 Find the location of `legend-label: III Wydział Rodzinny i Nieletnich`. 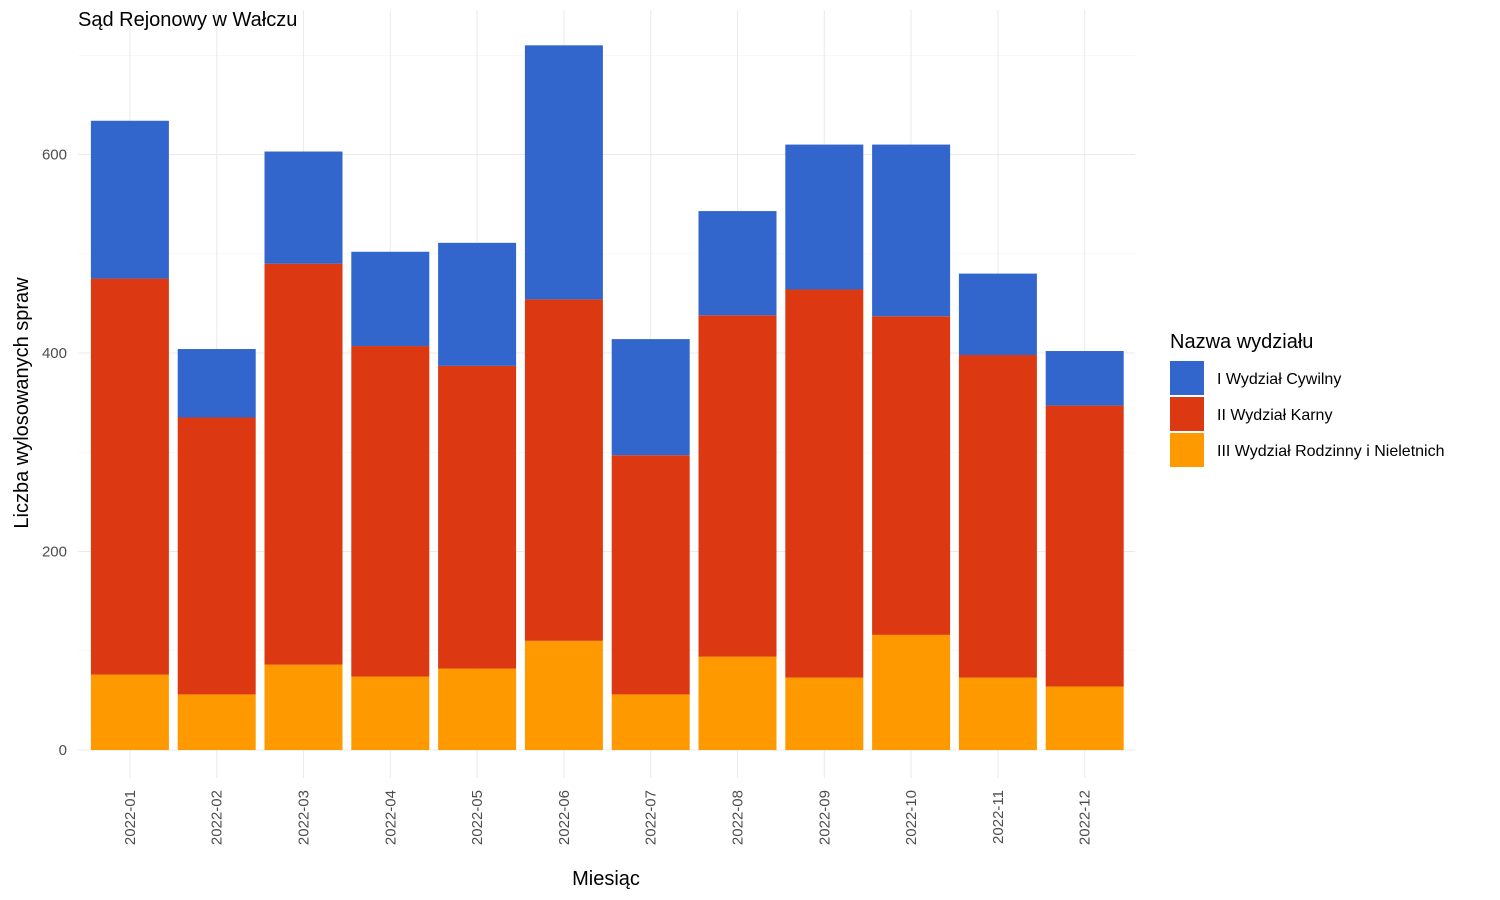

legend-label: III Wydział Rodzinny i Nieletnich is located at coordinates (1331, 451).